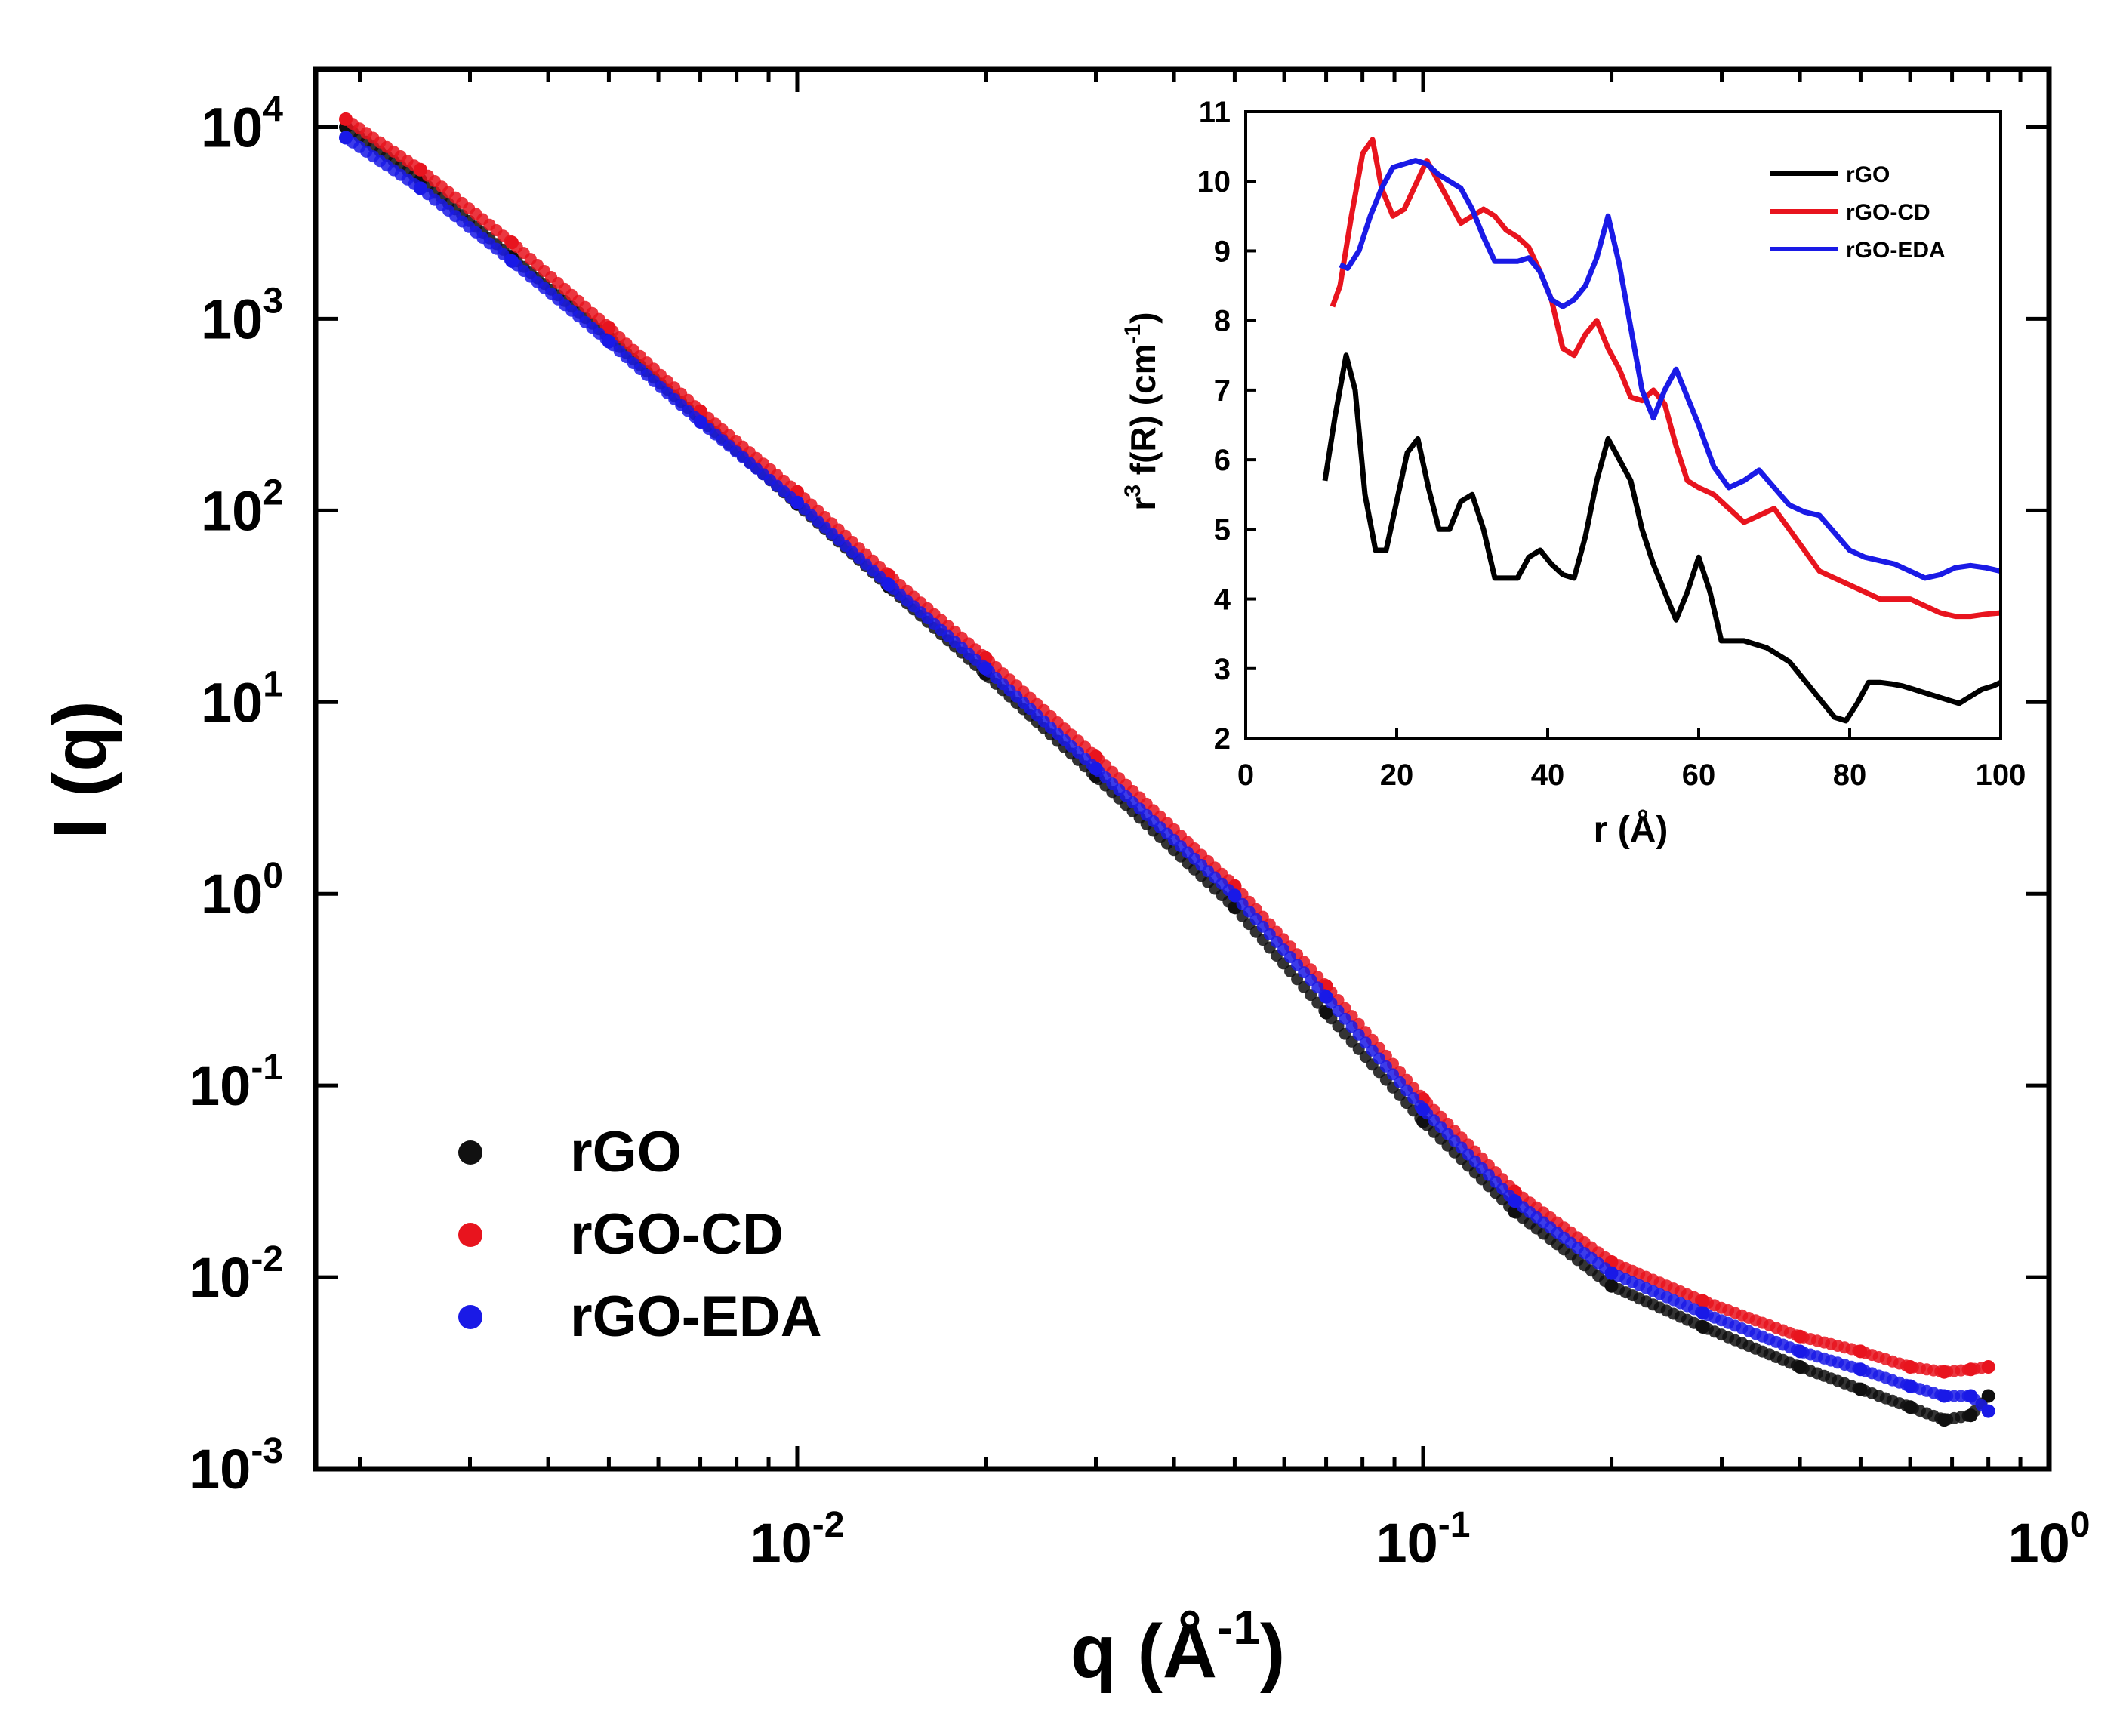 This screenshot has height=1736, width=2126. Describe the element at coordinates (242, 891) in the screenshot. I see `y-tick-label: 10⁰` at that location.